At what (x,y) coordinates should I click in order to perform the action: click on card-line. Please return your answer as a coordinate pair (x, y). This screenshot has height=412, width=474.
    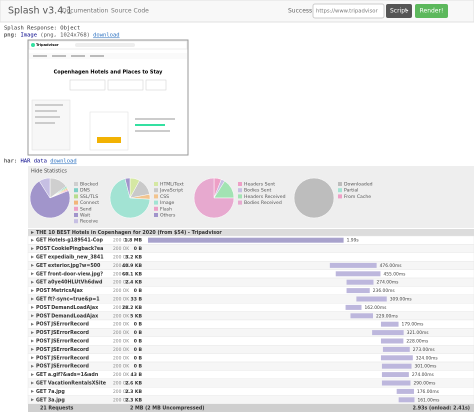
    Looking at the image, I should click on (155, 119).